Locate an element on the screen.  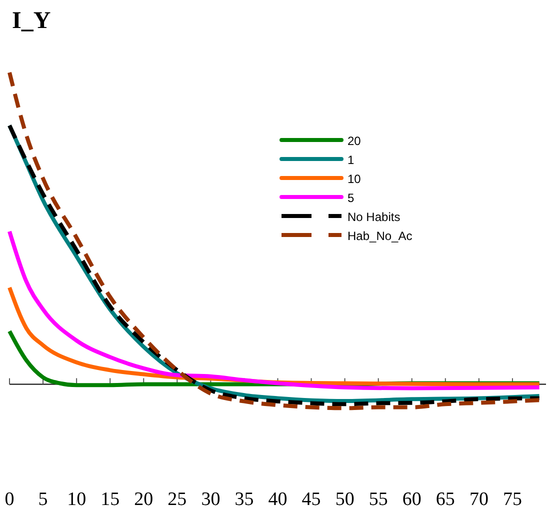
legend-label: 10 is located at coordinates (355, 179).